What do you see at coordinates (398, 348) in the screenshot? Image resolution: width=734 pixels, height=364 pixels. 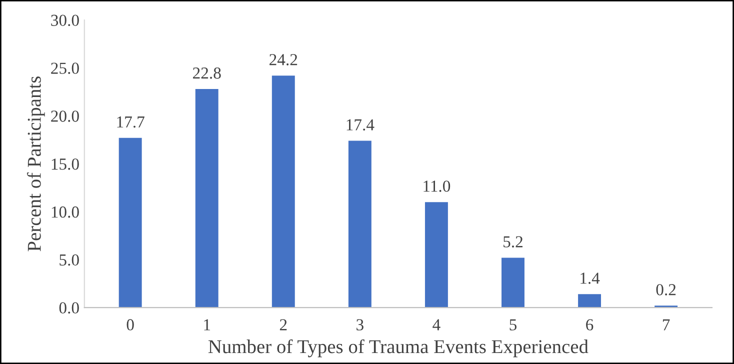 I see `x-axis-title: Number of Types of Trauma Events Experienced` at bounding box center [398, 348].